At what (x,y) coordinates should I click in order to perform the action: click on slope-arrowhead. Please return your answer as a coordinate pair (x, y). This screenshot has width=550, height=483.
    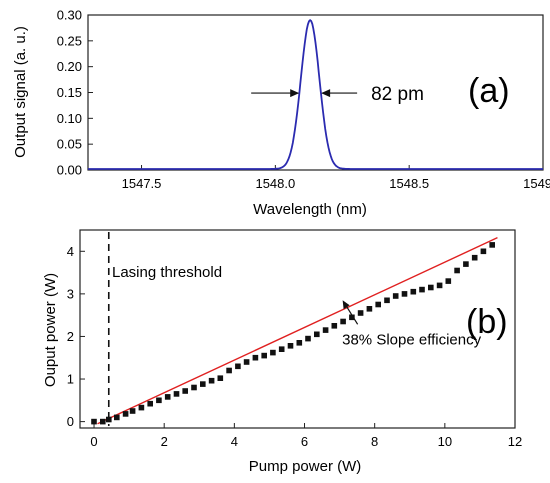
    Looking at the image, I should click on (346, 305).